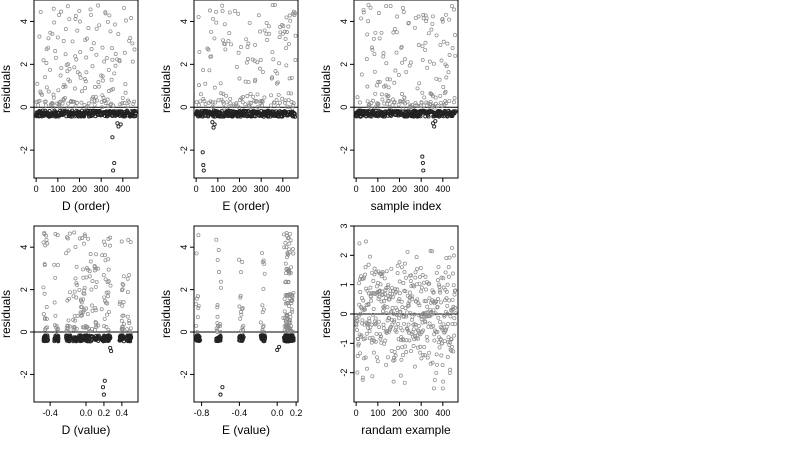 The image size is (800, 450). Describe the element at coordinates (344, 107) in the screenshot. I see `y-tick-label: 0` at that location.